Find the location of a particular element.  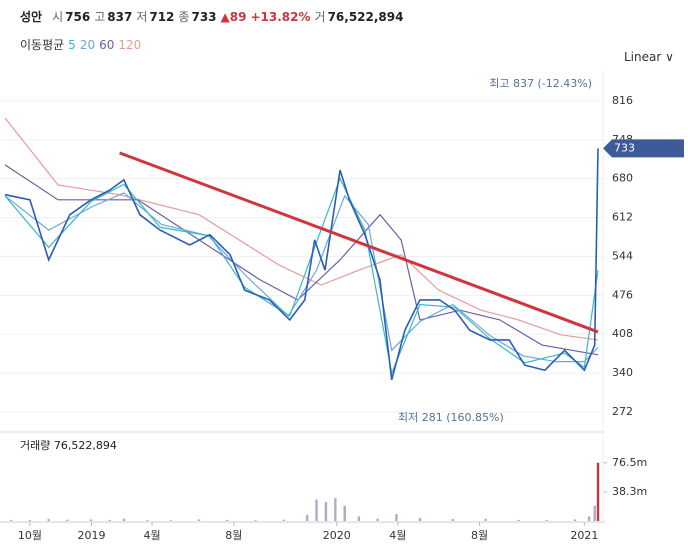

ma-legend-item: 20 is located at coordinates (87, 45).